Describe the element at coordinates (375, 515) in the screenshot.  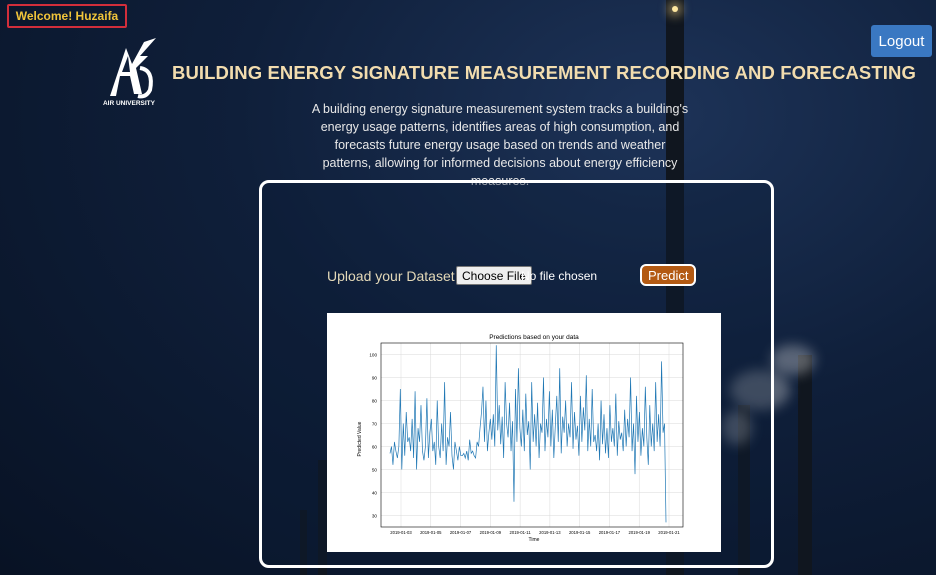
I see `y-tick-label: 30` at that location.